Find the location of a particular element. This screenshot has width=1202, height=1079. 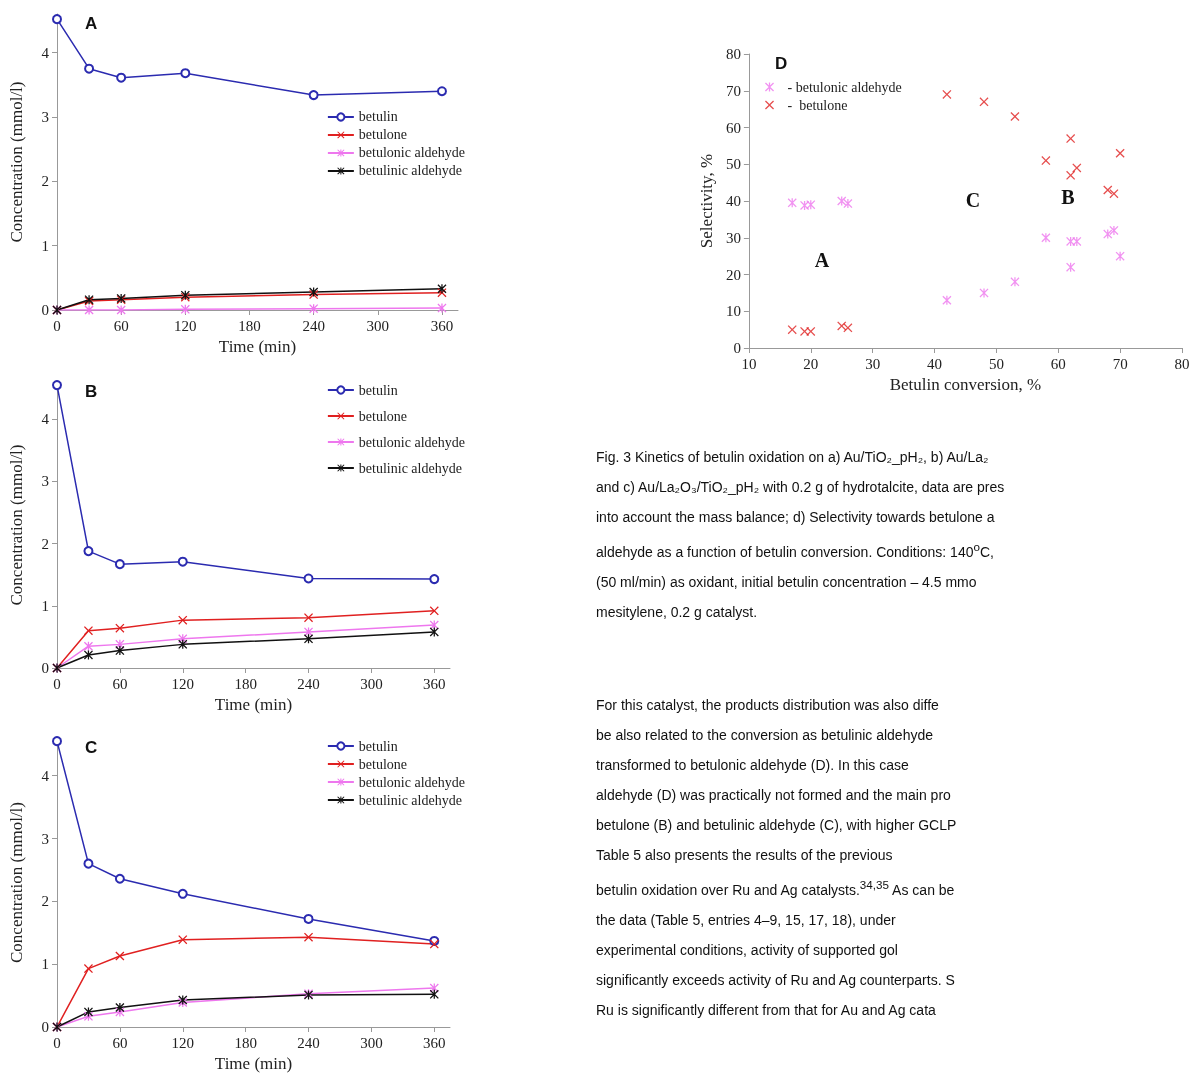

chart-title: C is located at coordinates (91, 747).